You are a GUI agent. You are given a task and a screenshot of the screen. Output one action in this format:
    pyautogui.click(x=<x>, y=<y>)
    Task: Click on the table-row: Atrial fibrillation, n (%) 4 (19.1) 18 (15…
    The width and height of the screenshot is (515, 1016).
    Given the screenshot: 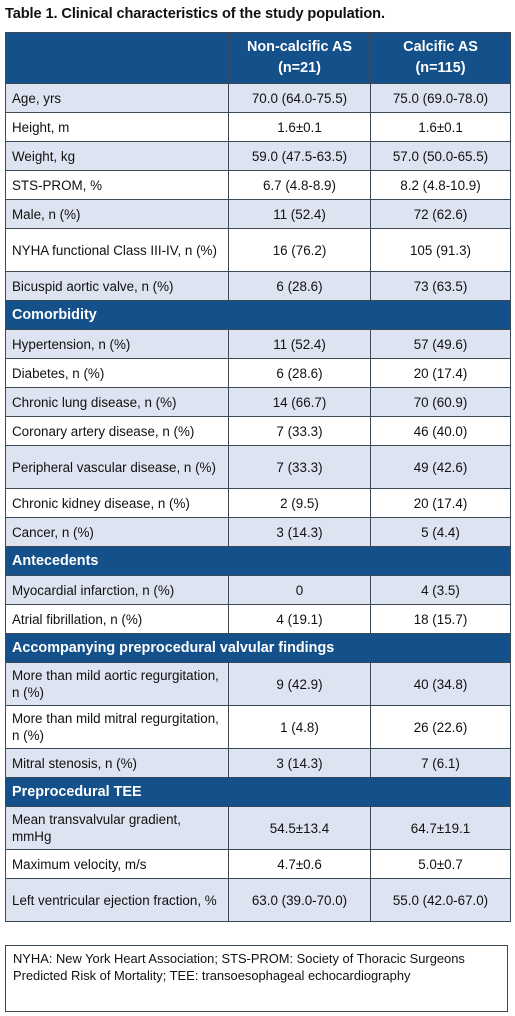 What is the action you would take?
    pyautogui.click(x=258, y=619)
    